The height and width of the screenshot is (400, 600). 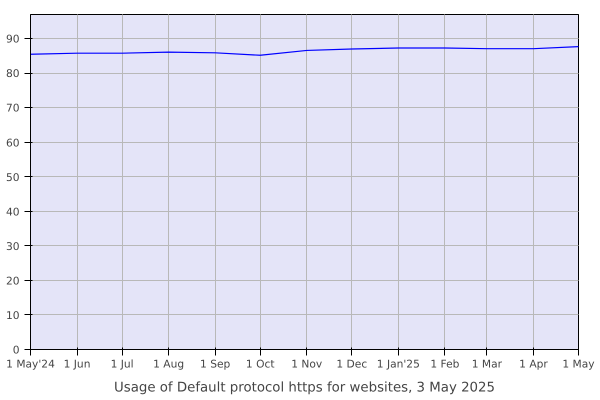 What do you see at coordinates (487, 364) in the screenshot?
I see `x-tick-label: 1 Mar` at bounding box center [487, 364].